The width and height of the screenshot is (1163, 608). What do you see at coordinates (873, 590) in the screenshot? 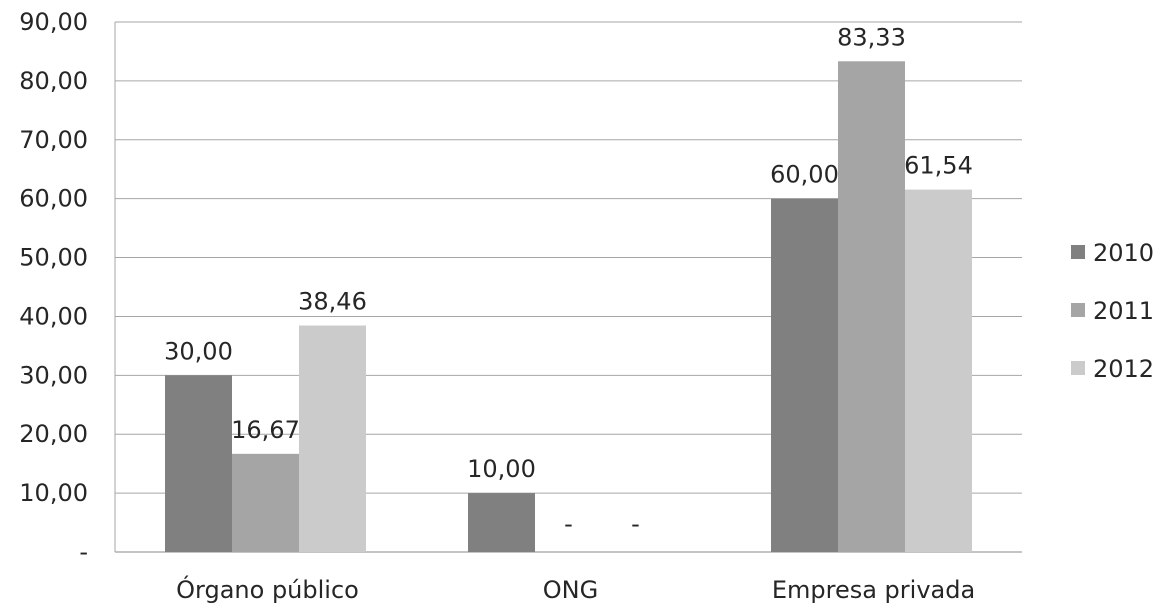
I see `x-category-label: Empresa privada` at bounding box center [873, 590].